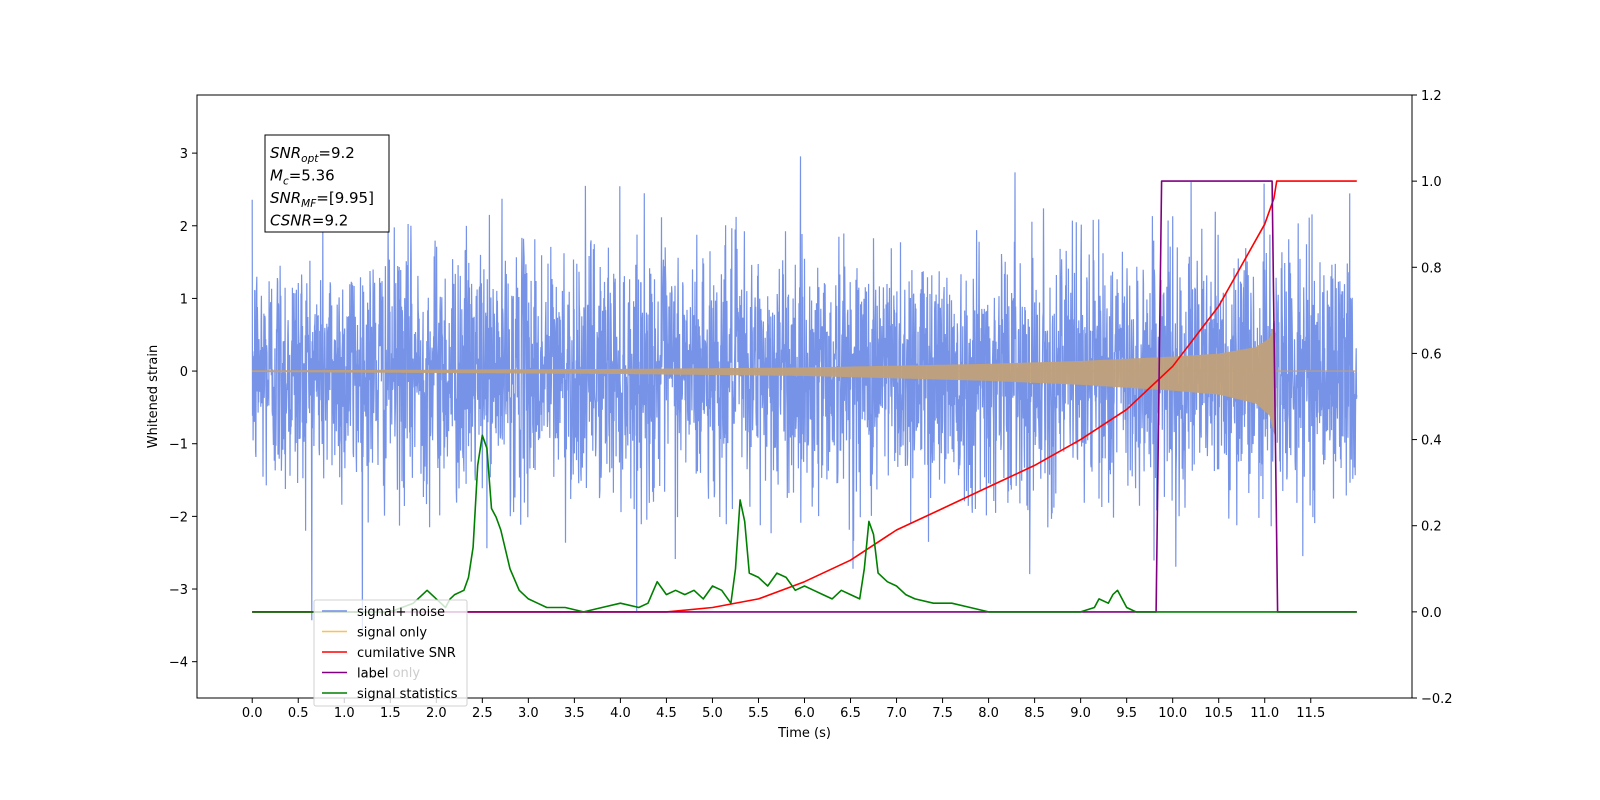  Describe the element at coordinates (183, 409) in the screenshot. I see `y-axis-left-ticks: −4 −3 −2 −1 0 1 2 3` at that location.